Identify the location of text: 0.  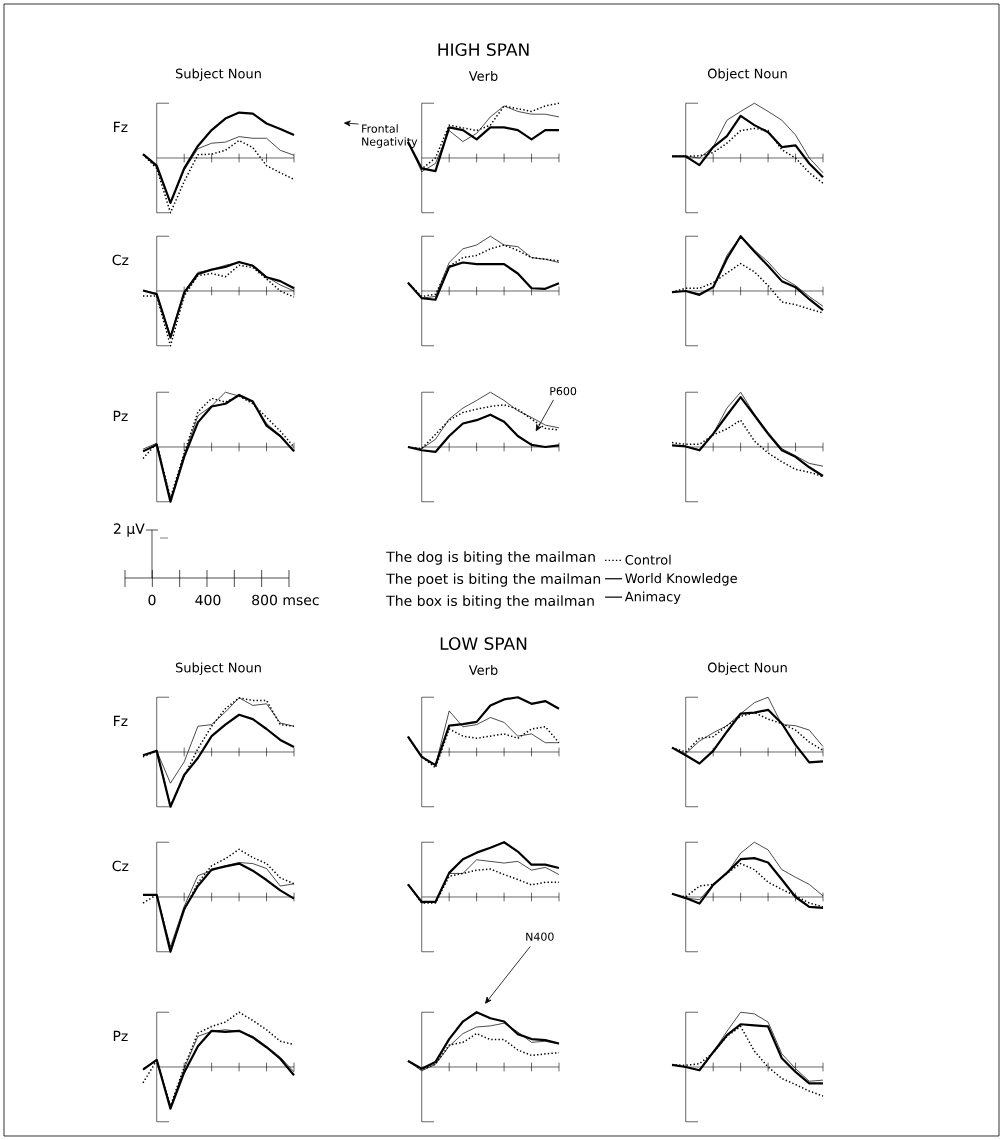
(152, 600).